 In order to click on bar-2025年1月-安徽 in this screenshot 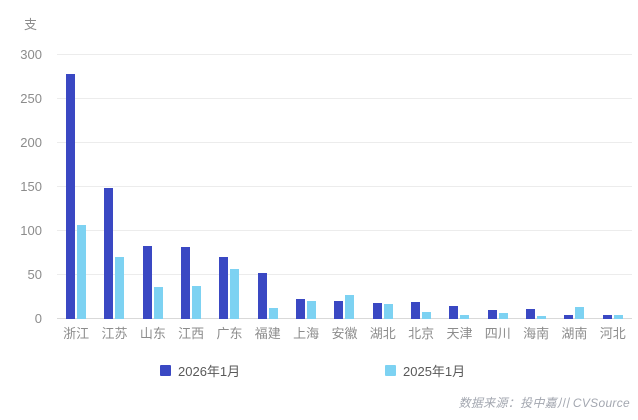, I will do `click(350, 307)`.